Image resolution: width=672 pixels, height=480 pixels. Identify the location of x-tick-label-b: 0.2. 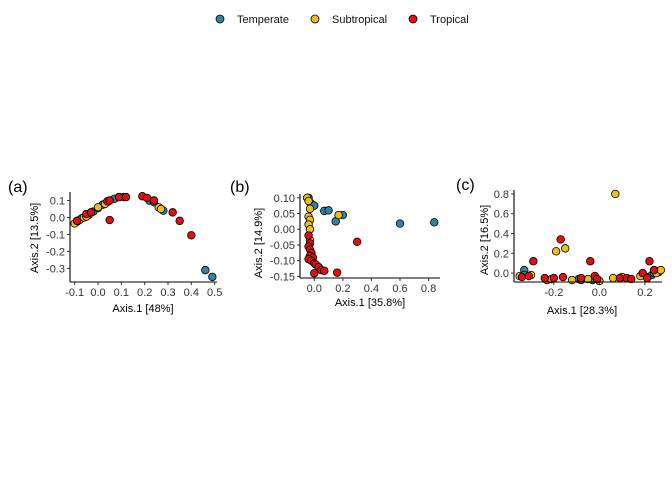
(342, 289).